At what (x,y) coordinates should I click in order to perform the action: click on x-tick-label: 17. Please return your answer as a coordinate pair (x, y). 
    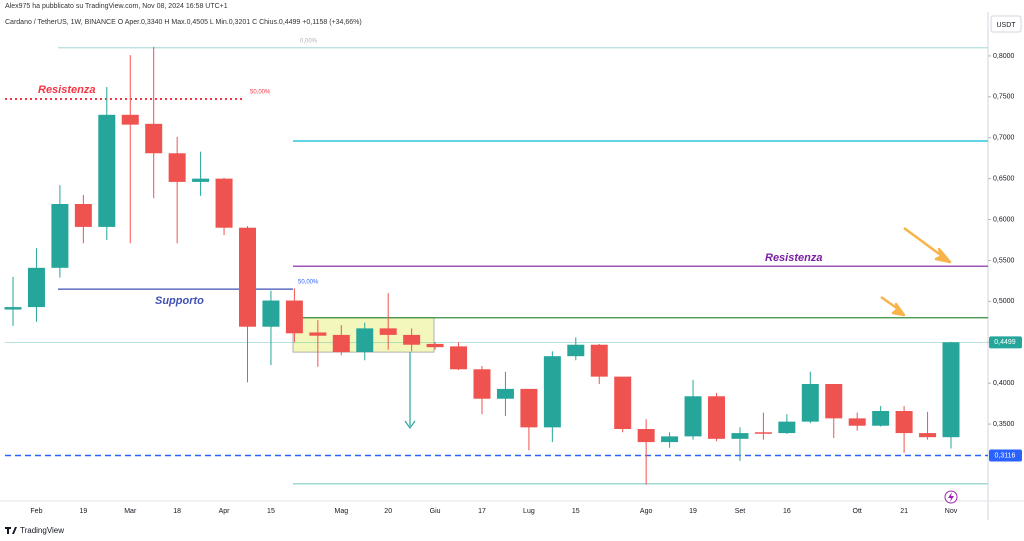
    Looking at the image, I should click on (482, 511).